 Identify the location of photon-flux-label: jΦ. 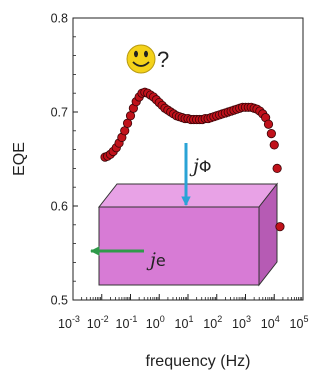
(200, 166).